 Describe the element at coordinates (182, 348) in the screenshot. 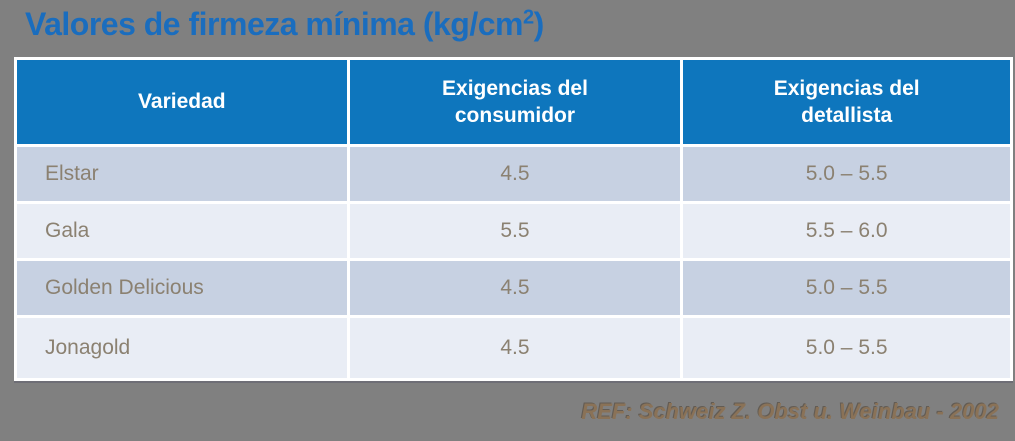

I see `variety-cell: Jonagold` at that location.